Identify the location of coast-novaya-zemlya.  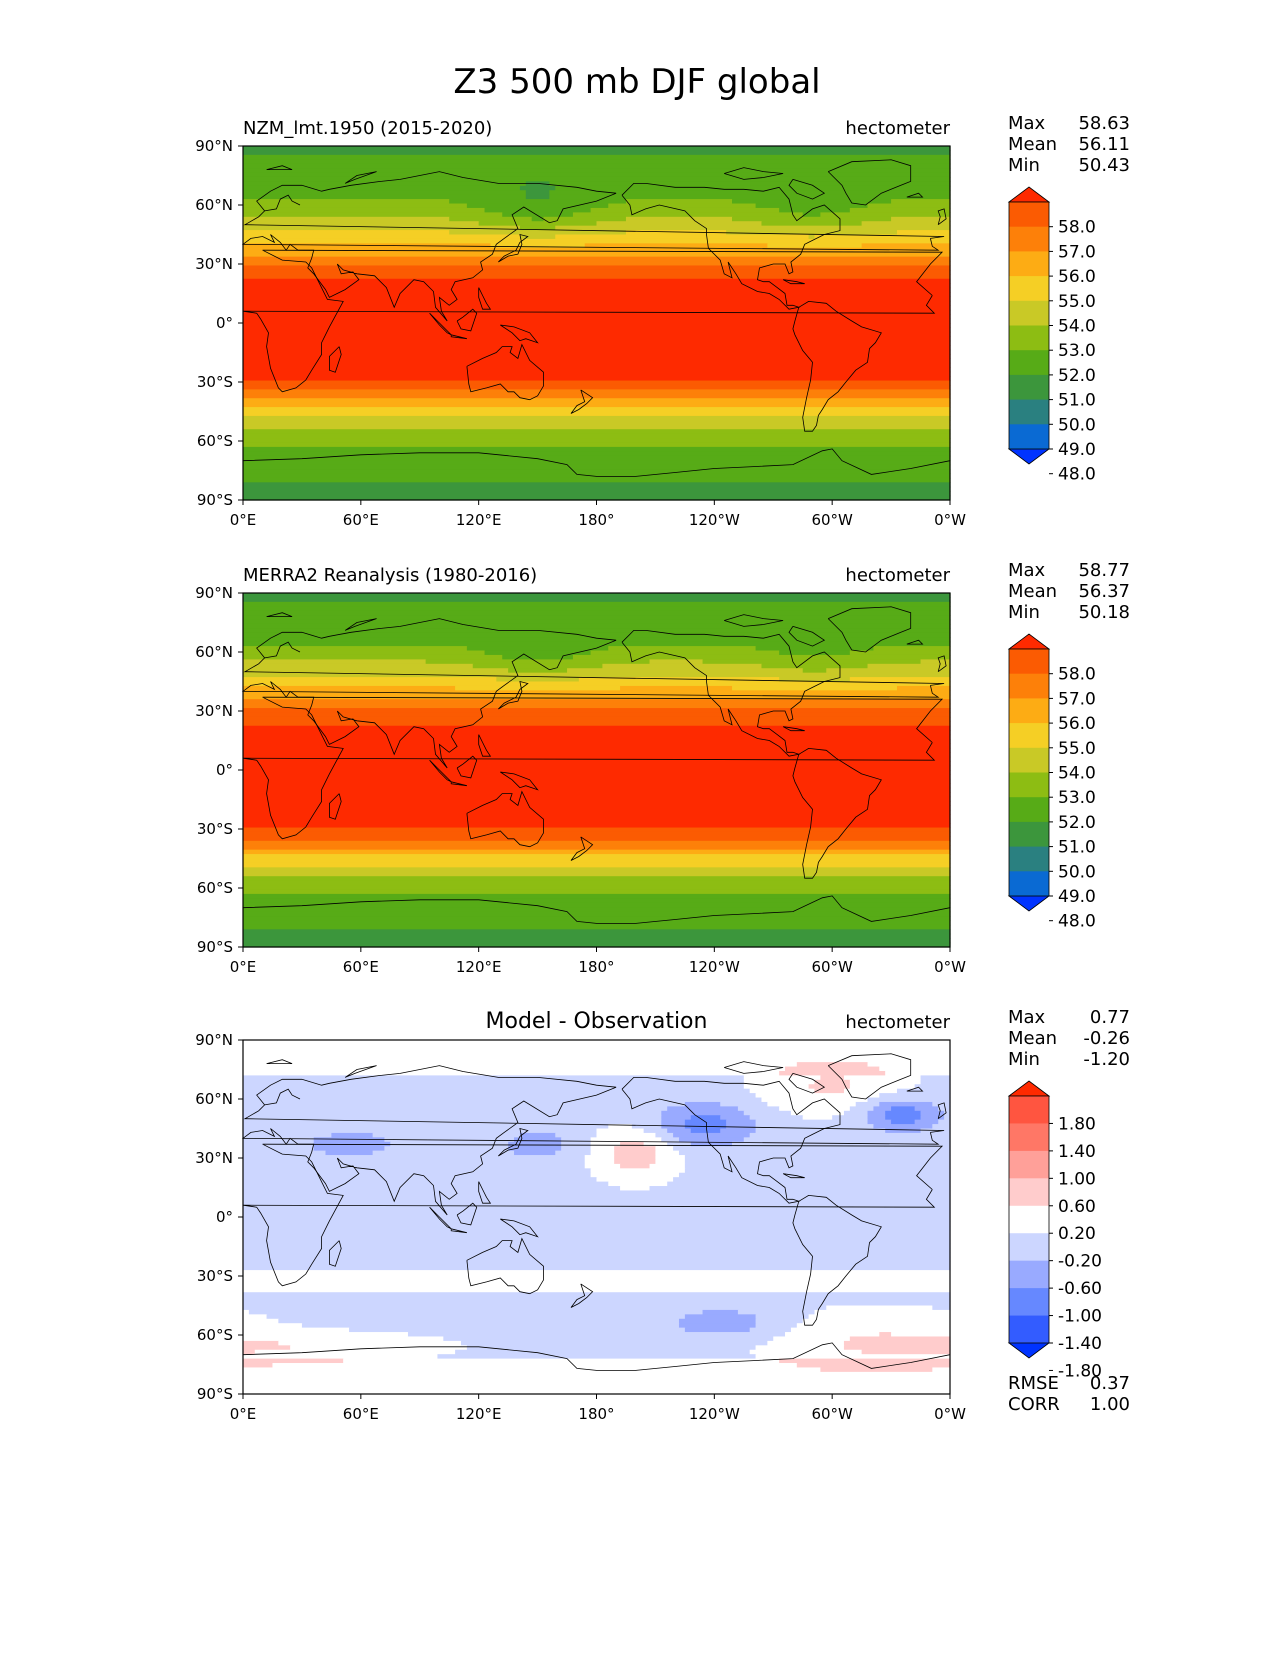
(360, 1071).